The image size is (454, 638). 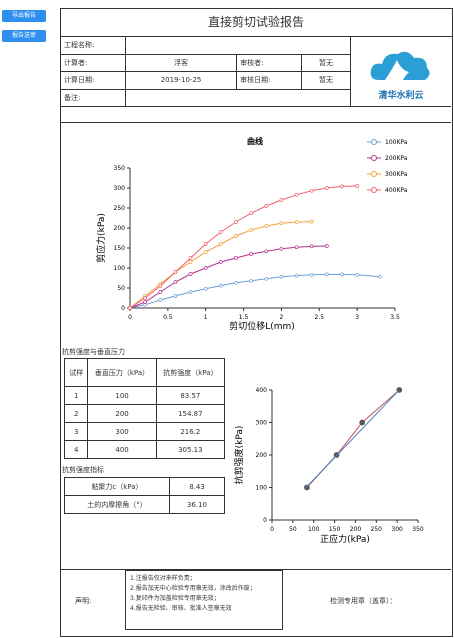 What do you see at coordinates (76, 413) in the screenshot?
I see `table-cell: 2` at bounding box center [76, 413].